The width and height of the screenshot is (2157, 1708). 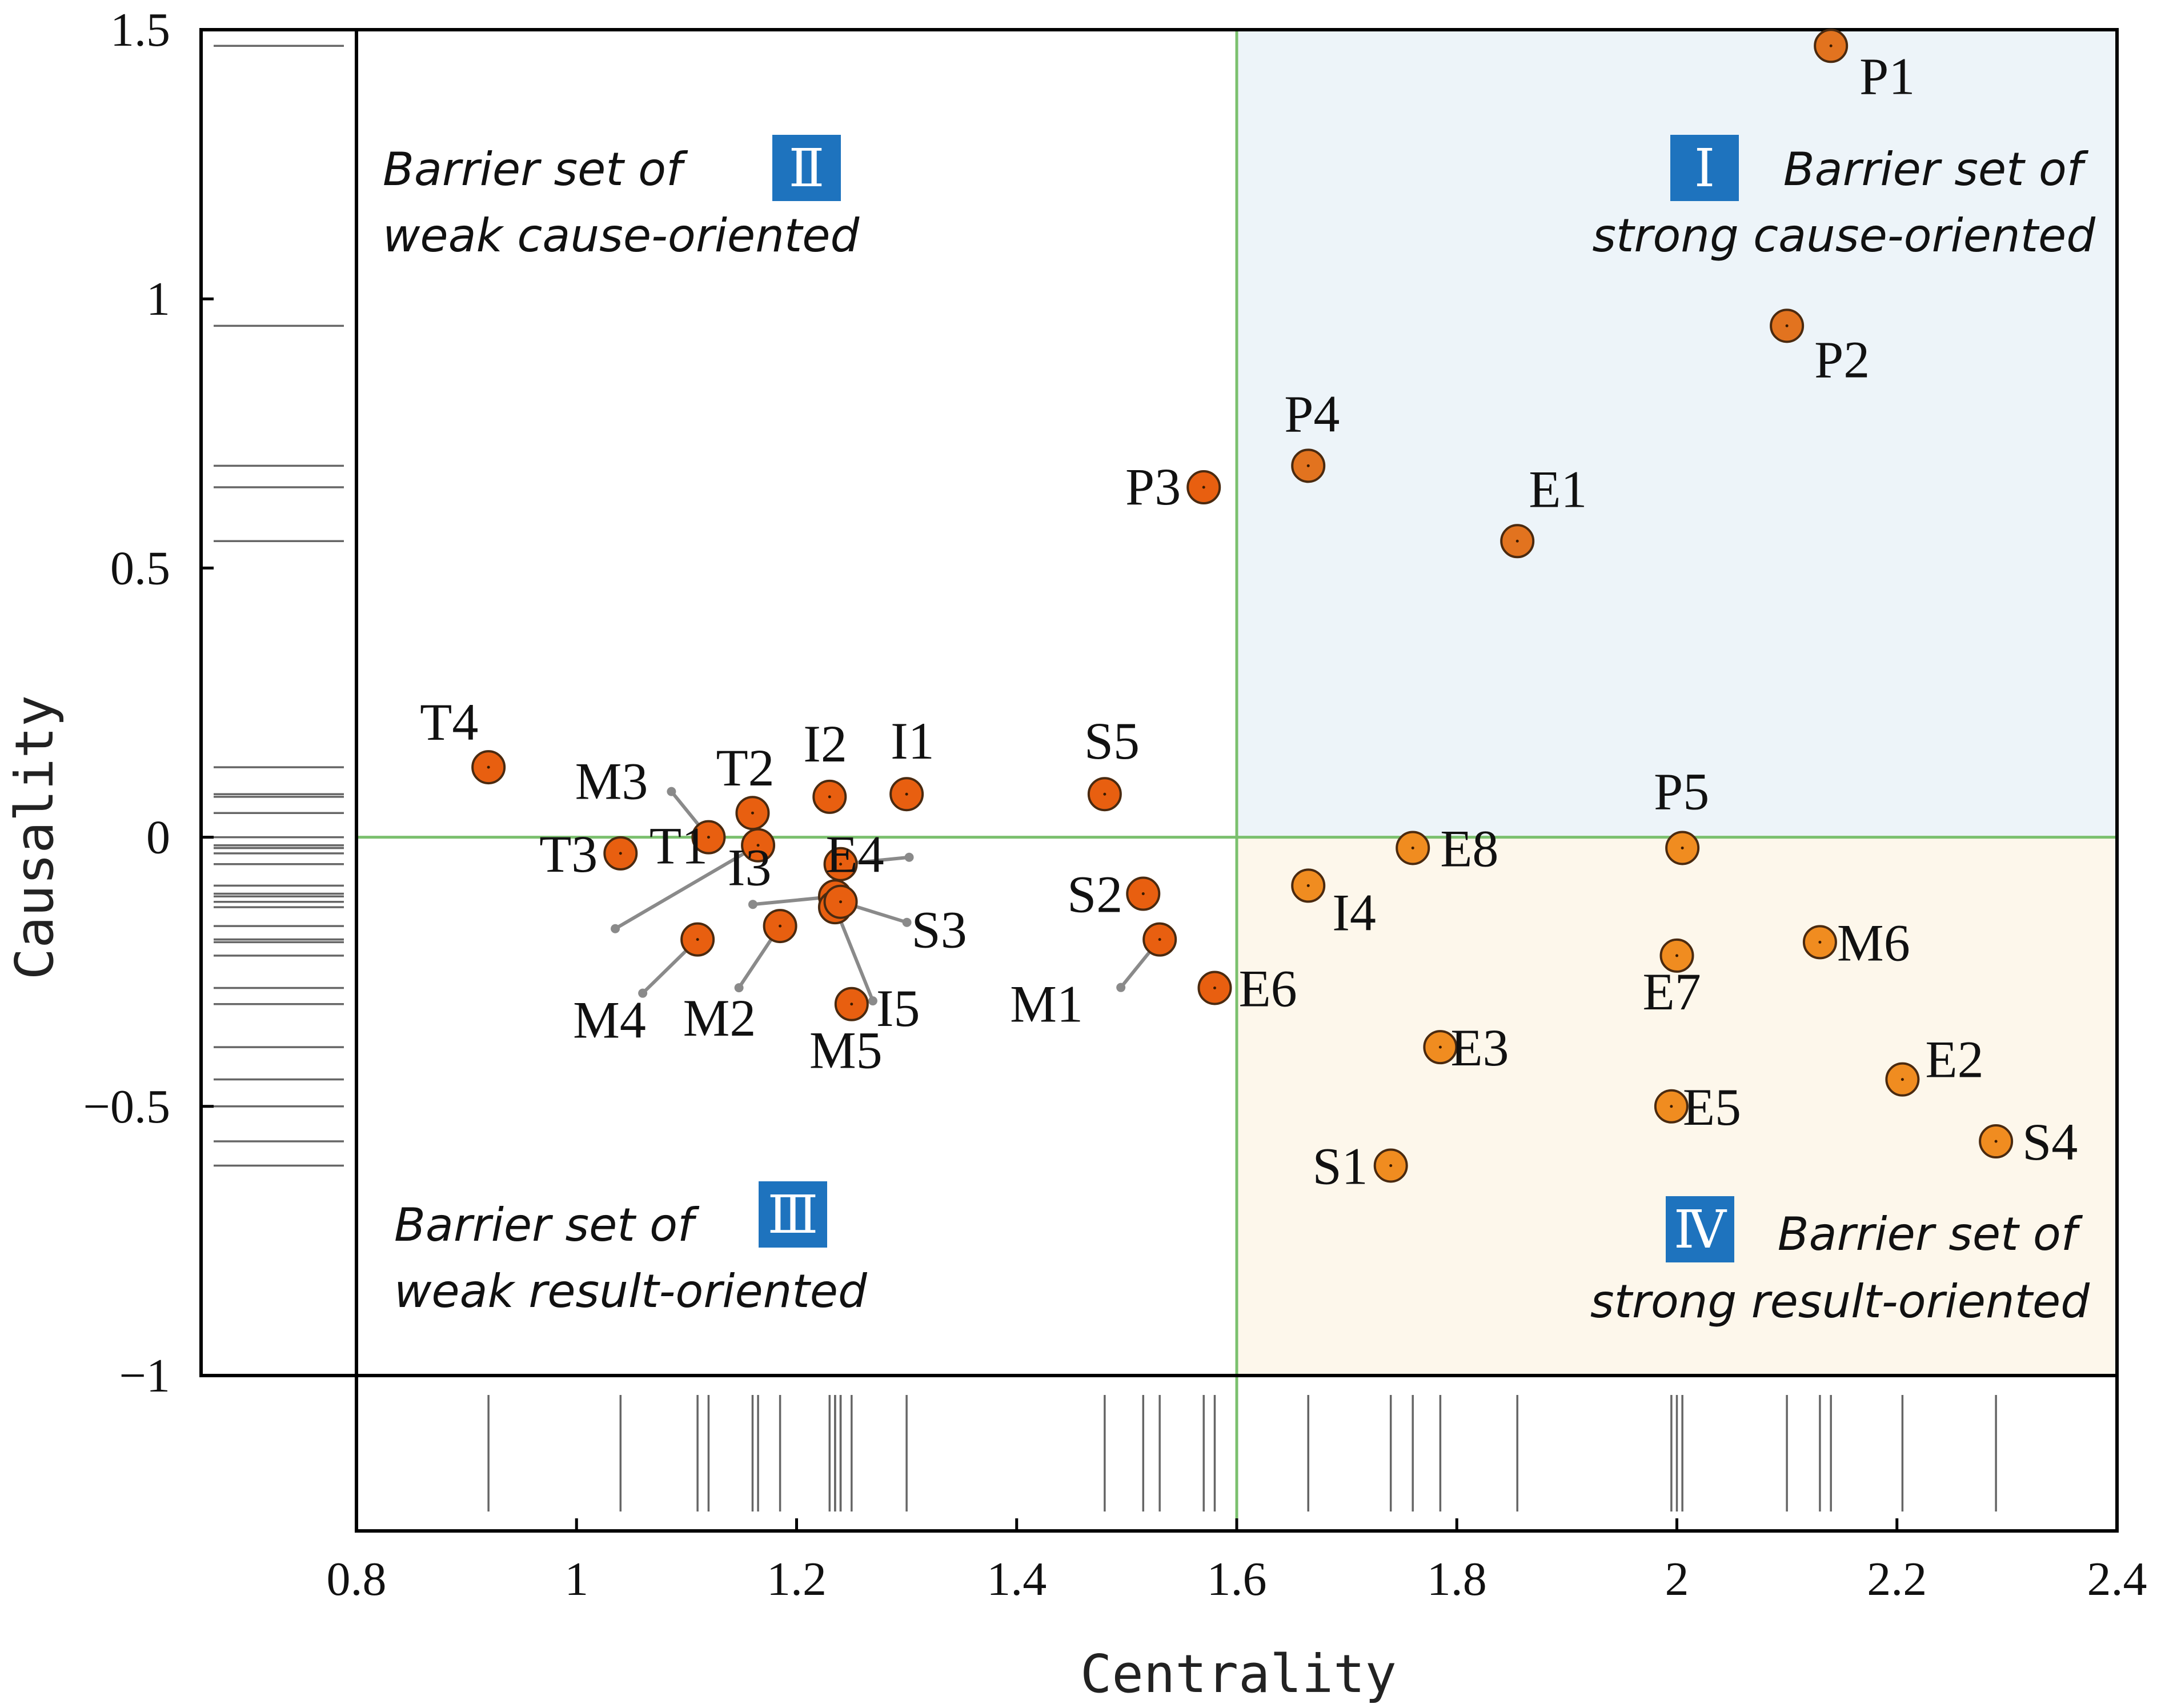 What do you see at coordinates (126, 1107) in the screenshot?
I see `y-tick-label: −0.5` at bounding box center [126, 1107].